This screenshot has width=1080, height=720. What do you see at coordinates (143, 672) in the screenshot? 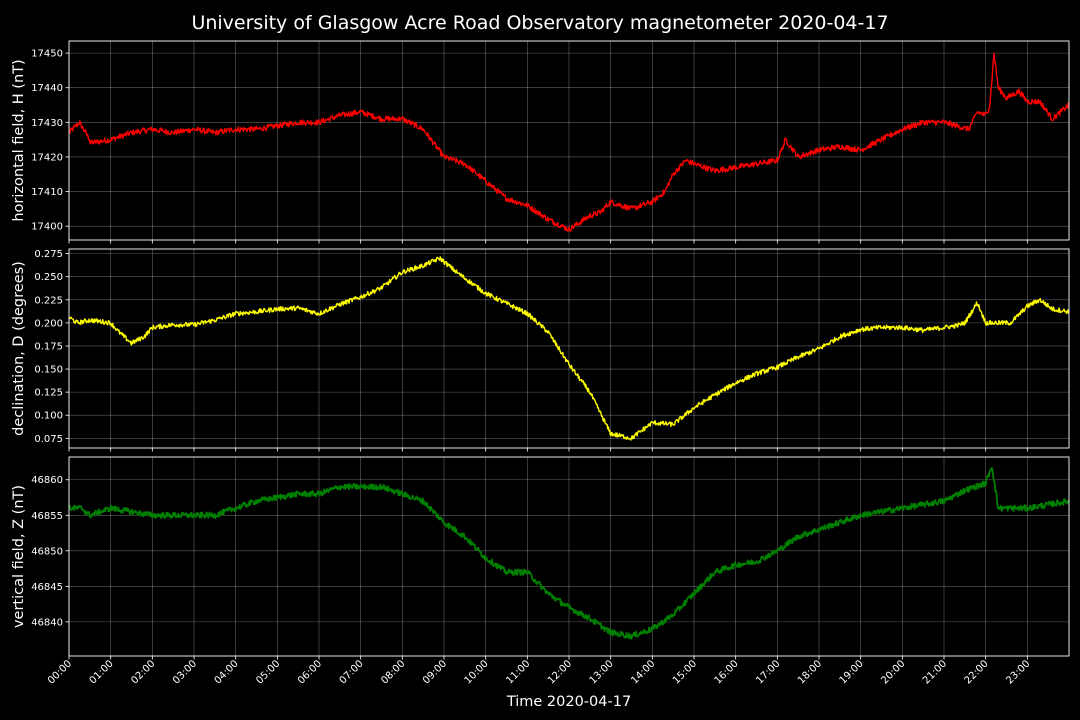
I see `x-tick-label: 02:00` at bounding box center [143, 672].